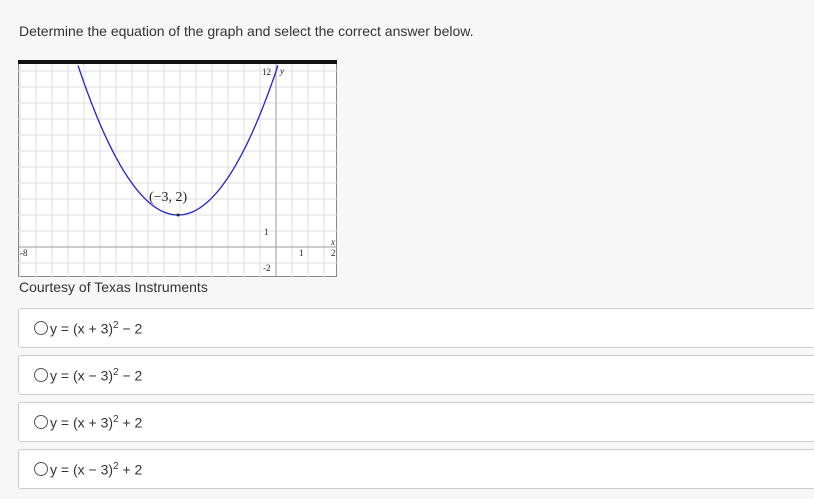  I want to click on label: 2, so click(333, 253).